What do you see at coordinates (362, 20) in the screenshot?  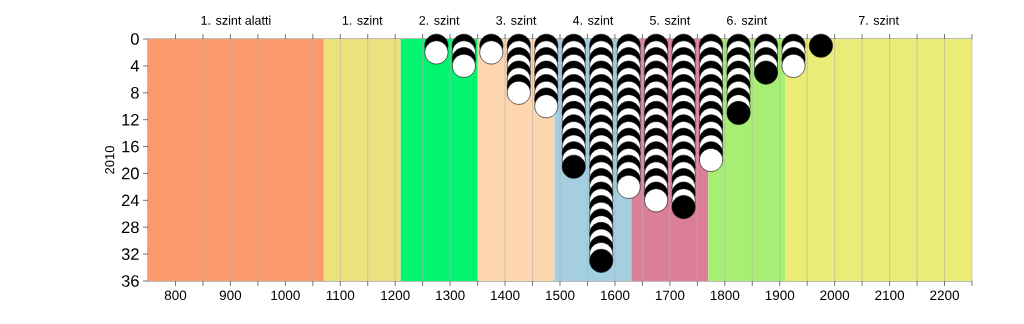 I see `band-label: 1. szint` at bounding box center [362, 20].